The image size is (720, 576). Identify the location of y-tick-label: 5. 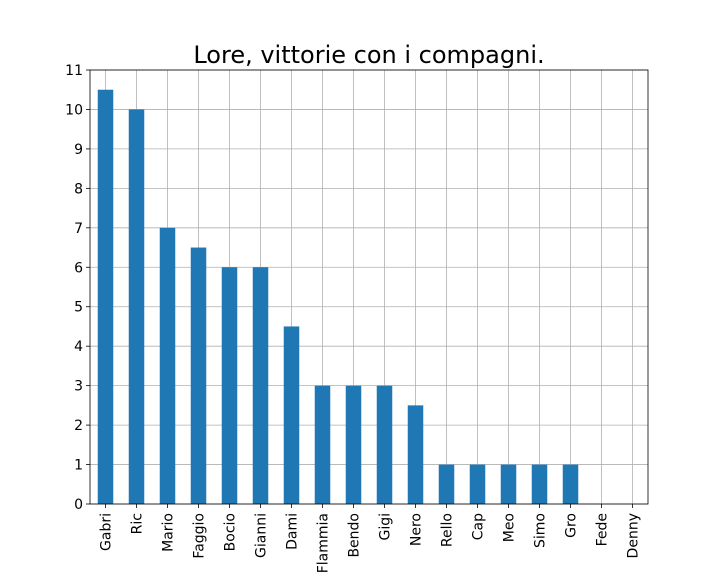
(78, 308).